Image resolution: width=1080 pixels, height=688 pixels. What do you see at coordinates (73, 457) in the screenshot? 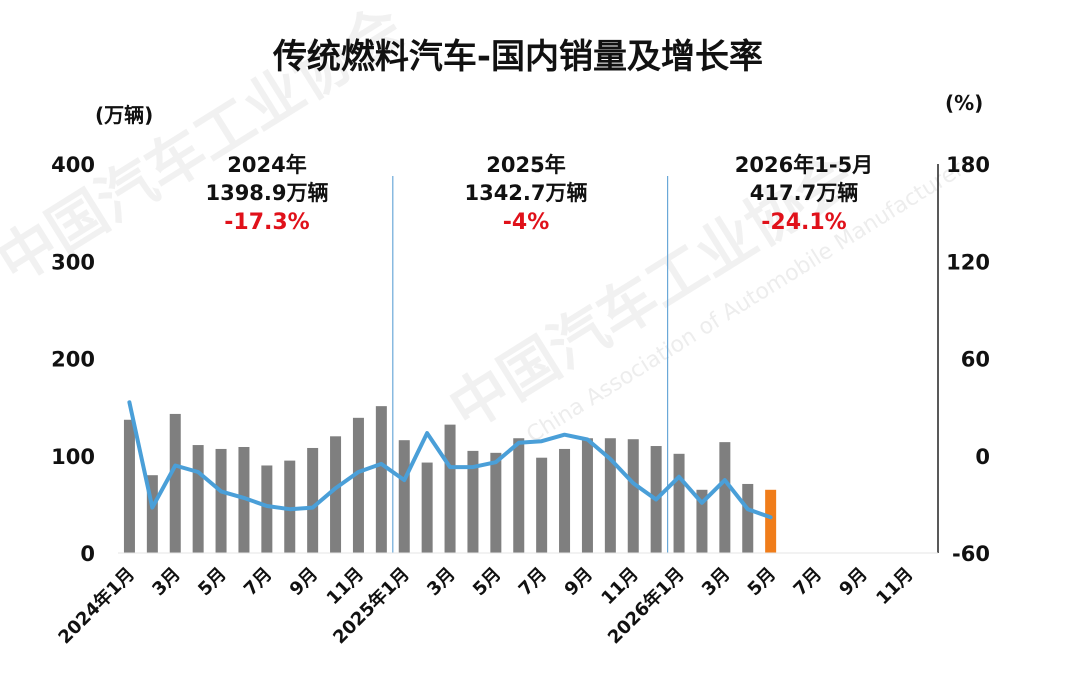
I see `left-tick-label: 100` at bounding box center [73, 457].